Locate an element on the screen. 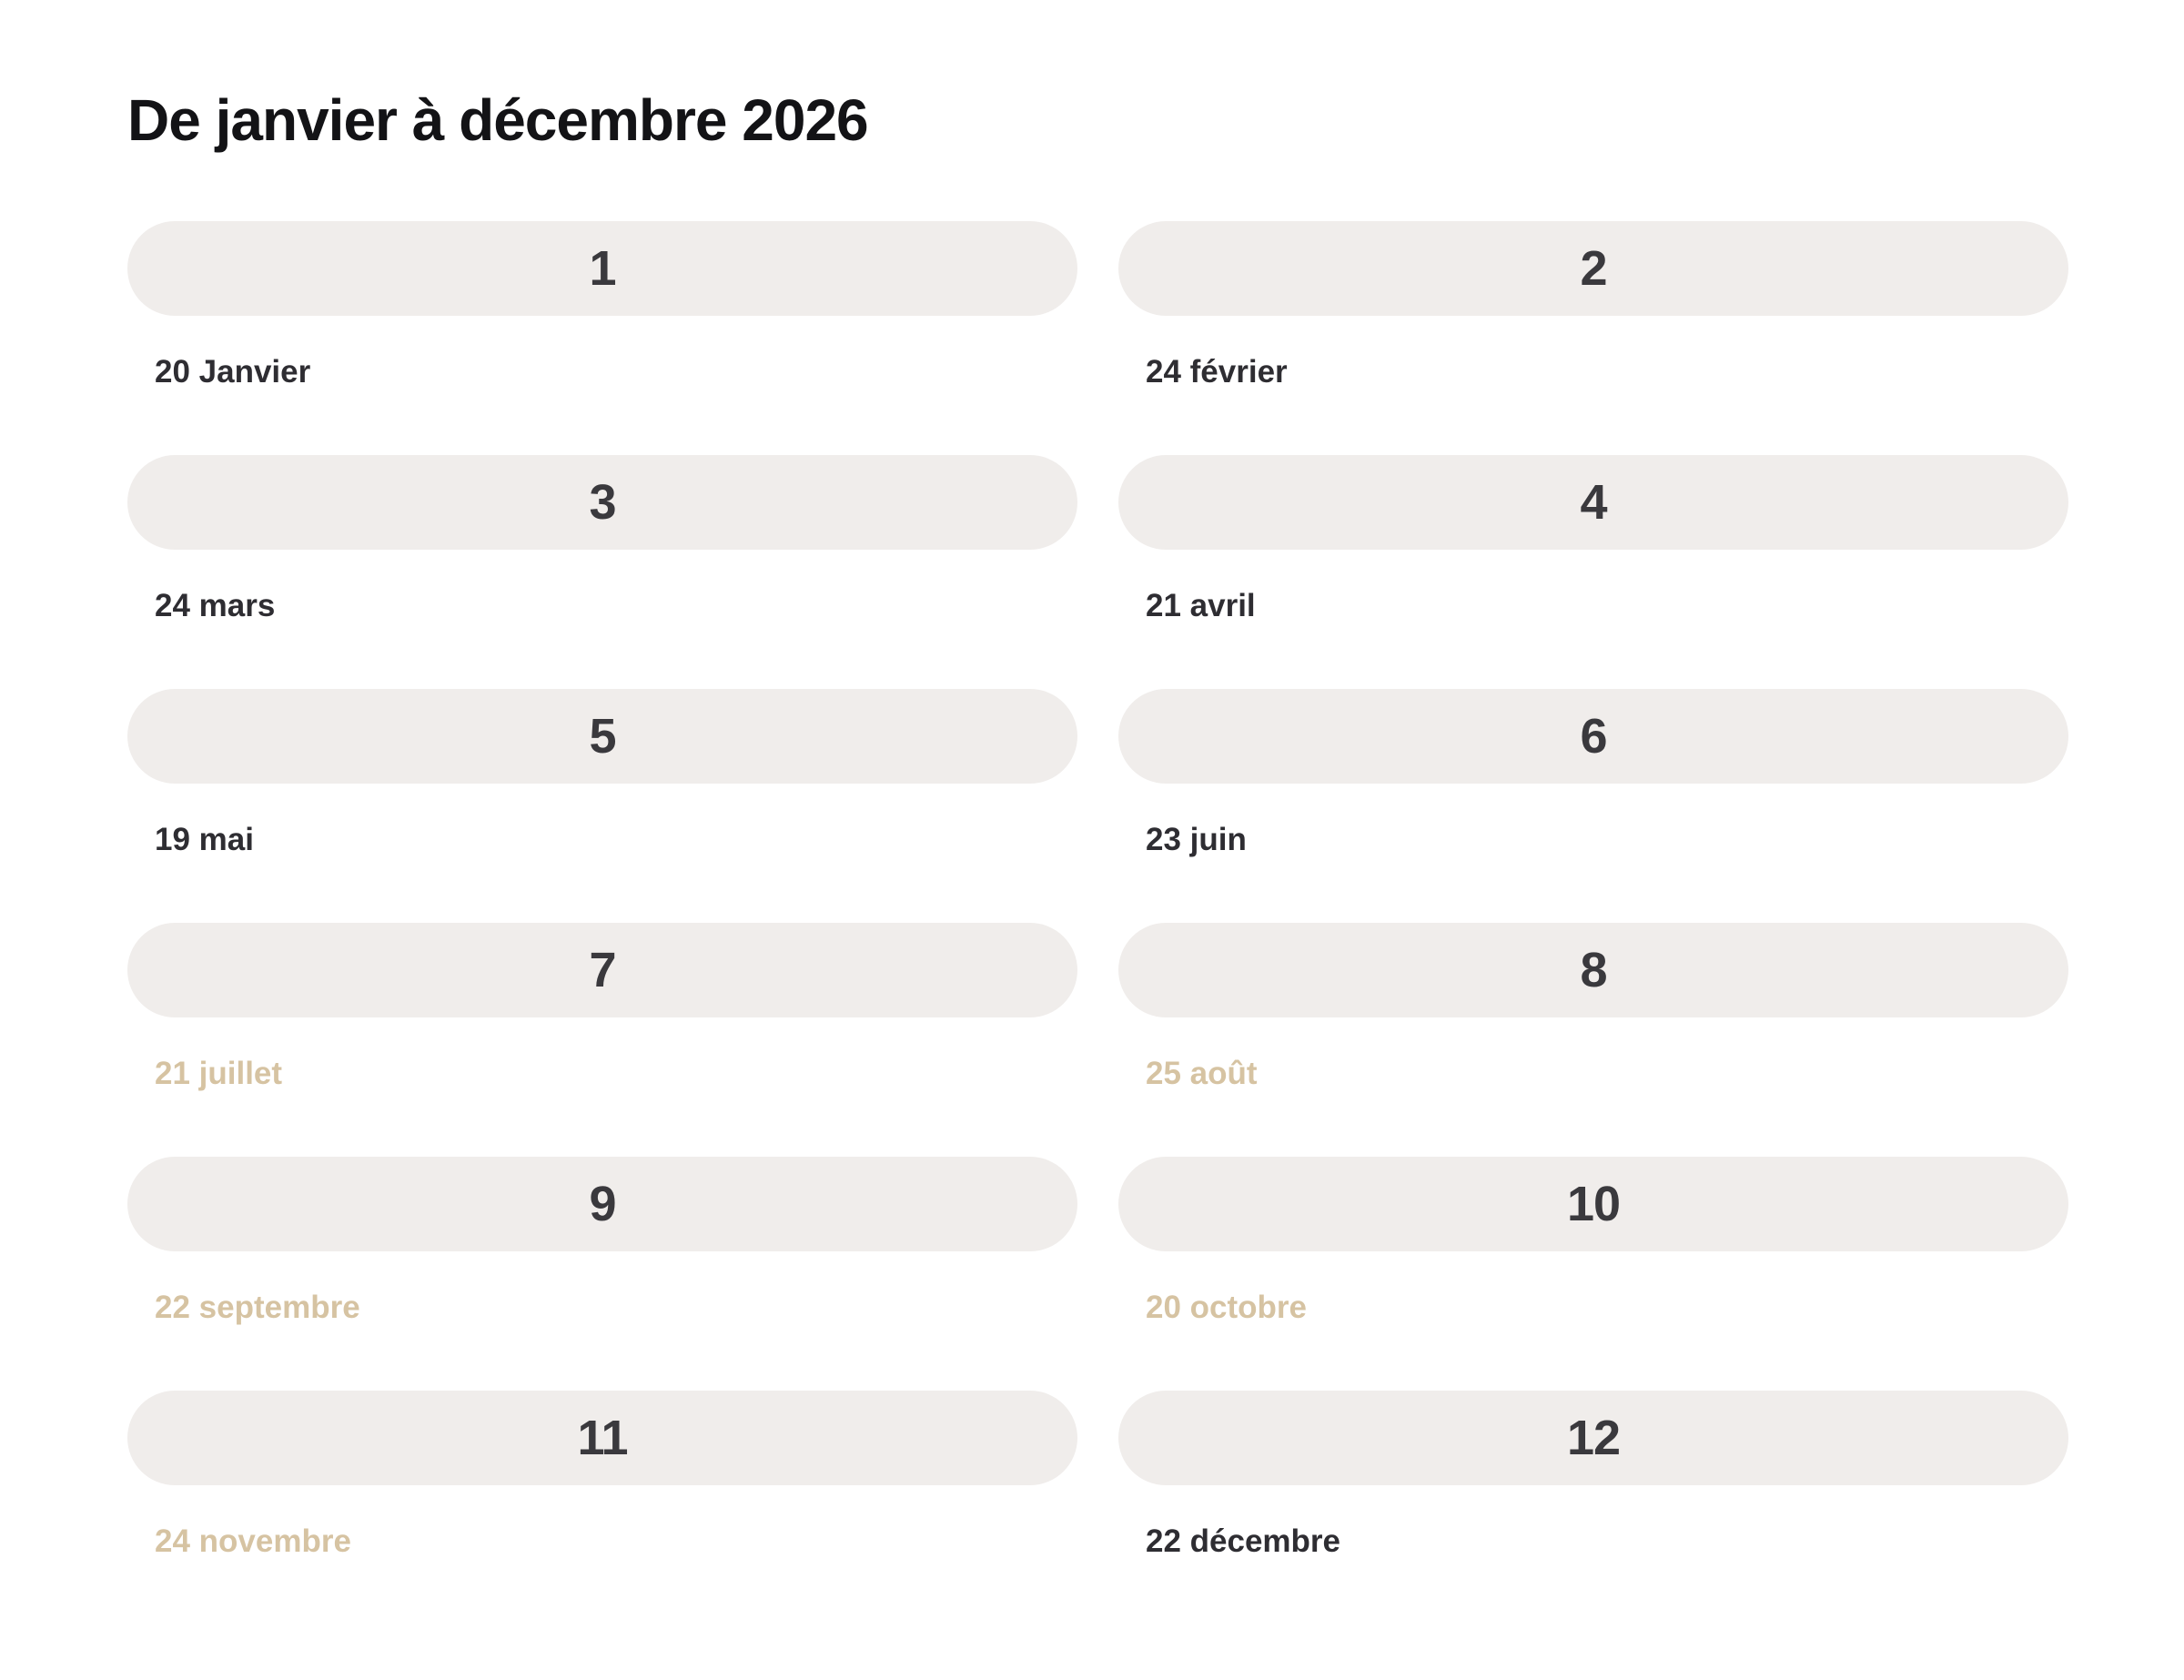 The width and height of the screenshot is (2184, 1680). period-number: 2 is located at coordinates (1594, 268).